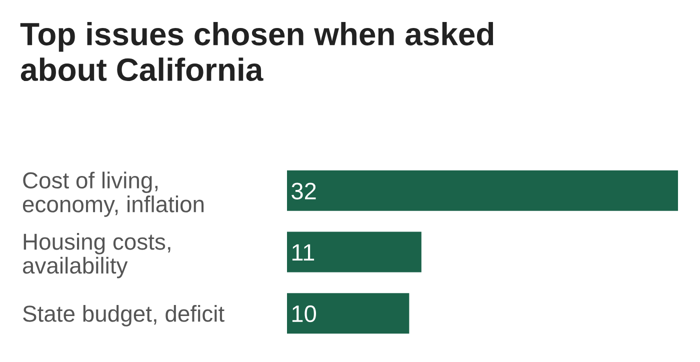  I want to click on chart-title: Top issues chosen when asked about California, so click(257, 52).